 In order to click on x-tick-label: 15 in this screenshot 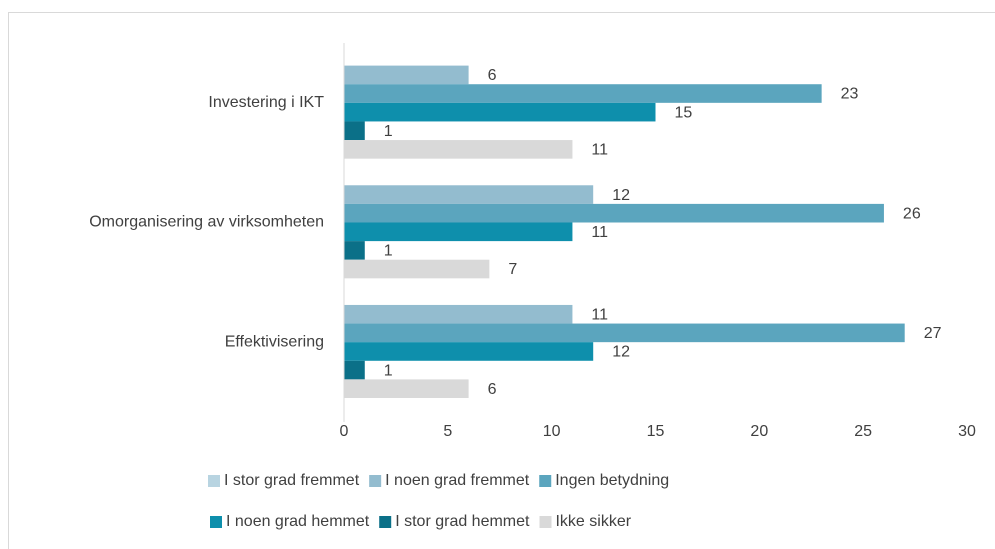, I will do `click(656, 431)`.